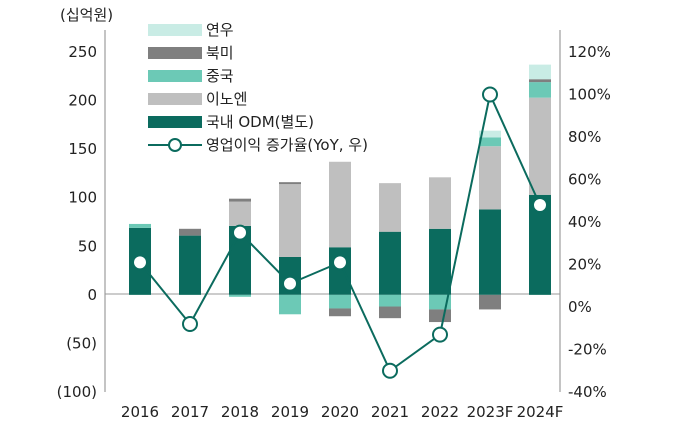 The image size is (680, 435). What do you see at coordinates (584, 180) in the screenshot?
I see `right-tick-label: 60%` at bounding box center [584, 180].